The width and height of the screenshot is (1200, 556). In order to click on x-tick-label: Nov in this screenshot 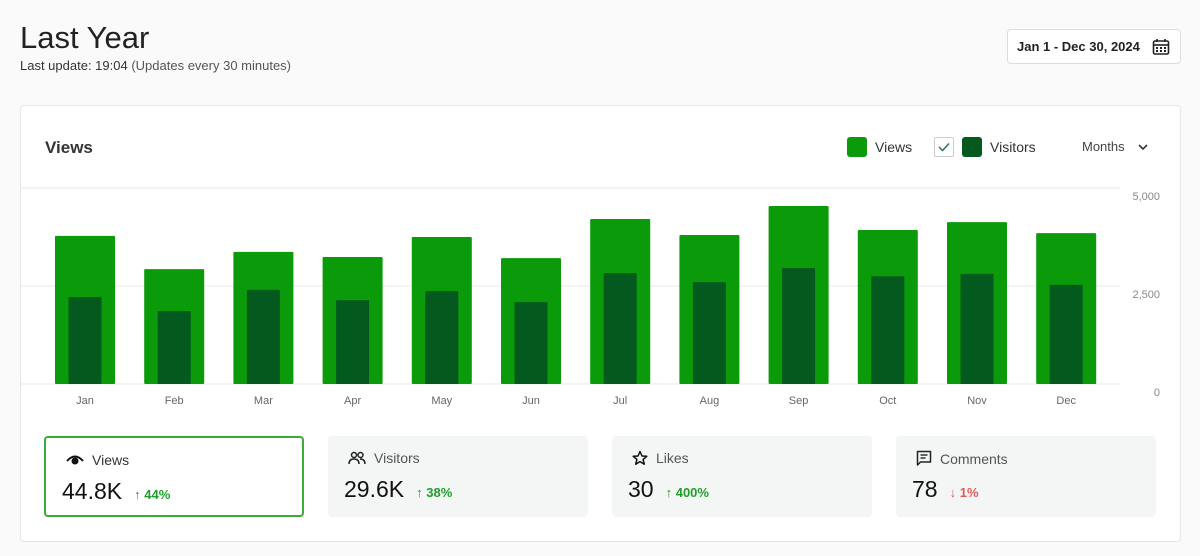, I will do `click(977, 401)`.